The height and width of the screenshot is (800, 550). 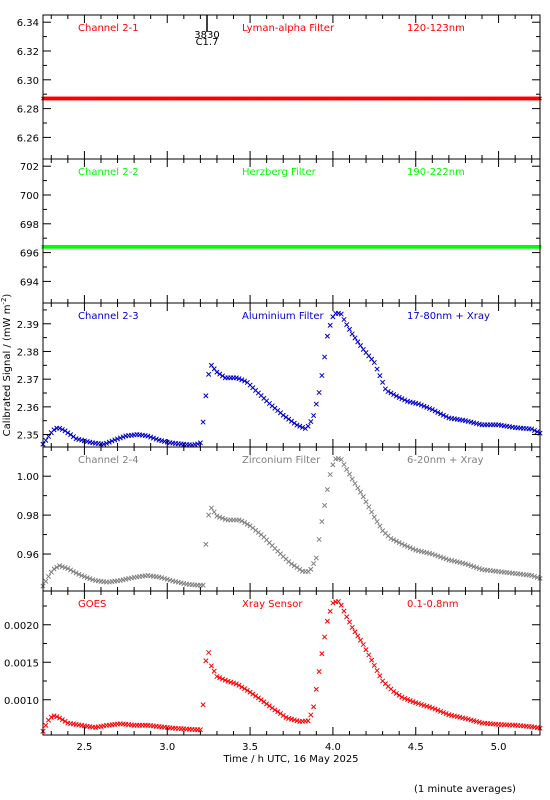 I want to click on y-tick-label: 6.32, so click(x=28, y=52).